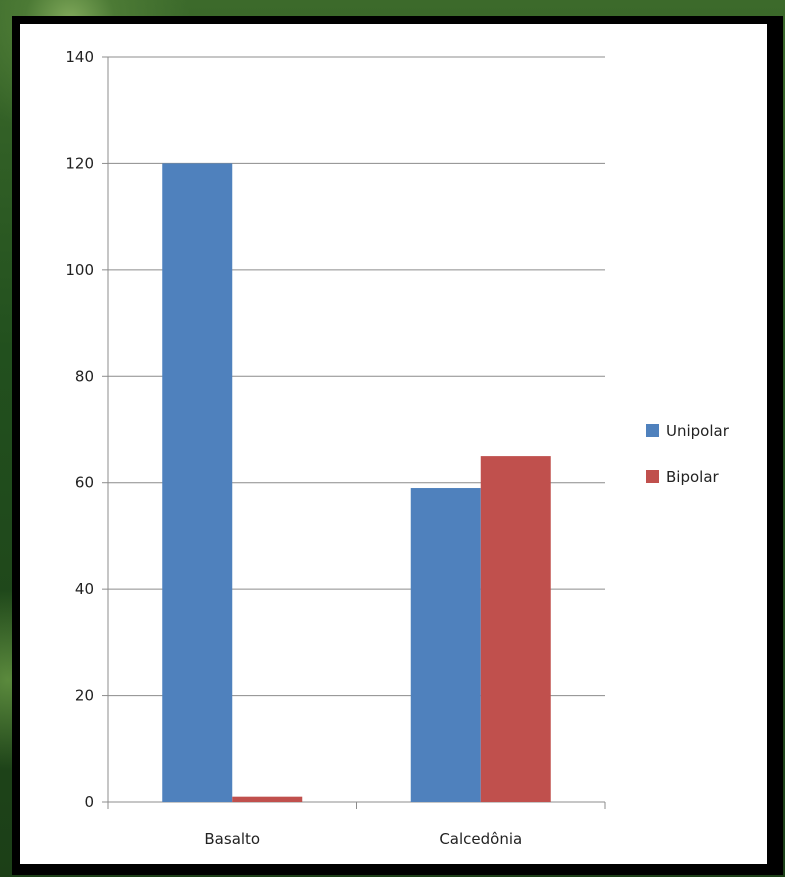 The width and height of the screenshot is (785, 877). What do you see at coordinates (232, 839) in the screenshot?
I see `x-tick-label: Basalto` at bounding box center [232, 839].